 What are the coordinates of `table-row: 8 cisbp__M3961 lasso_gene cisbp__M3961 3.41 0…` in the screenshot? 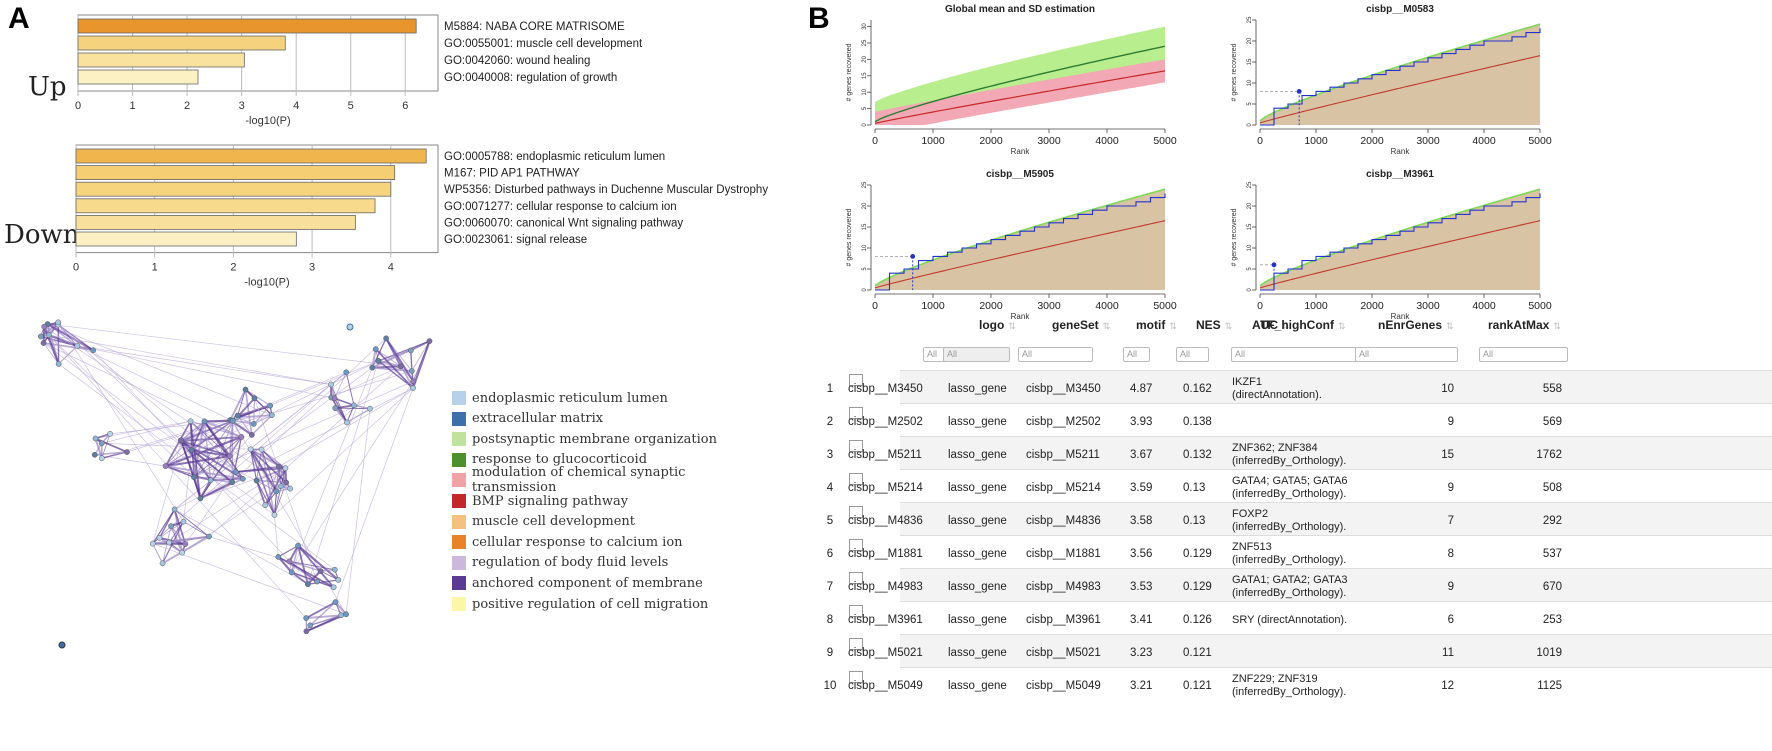 It's located at (1299, 617).